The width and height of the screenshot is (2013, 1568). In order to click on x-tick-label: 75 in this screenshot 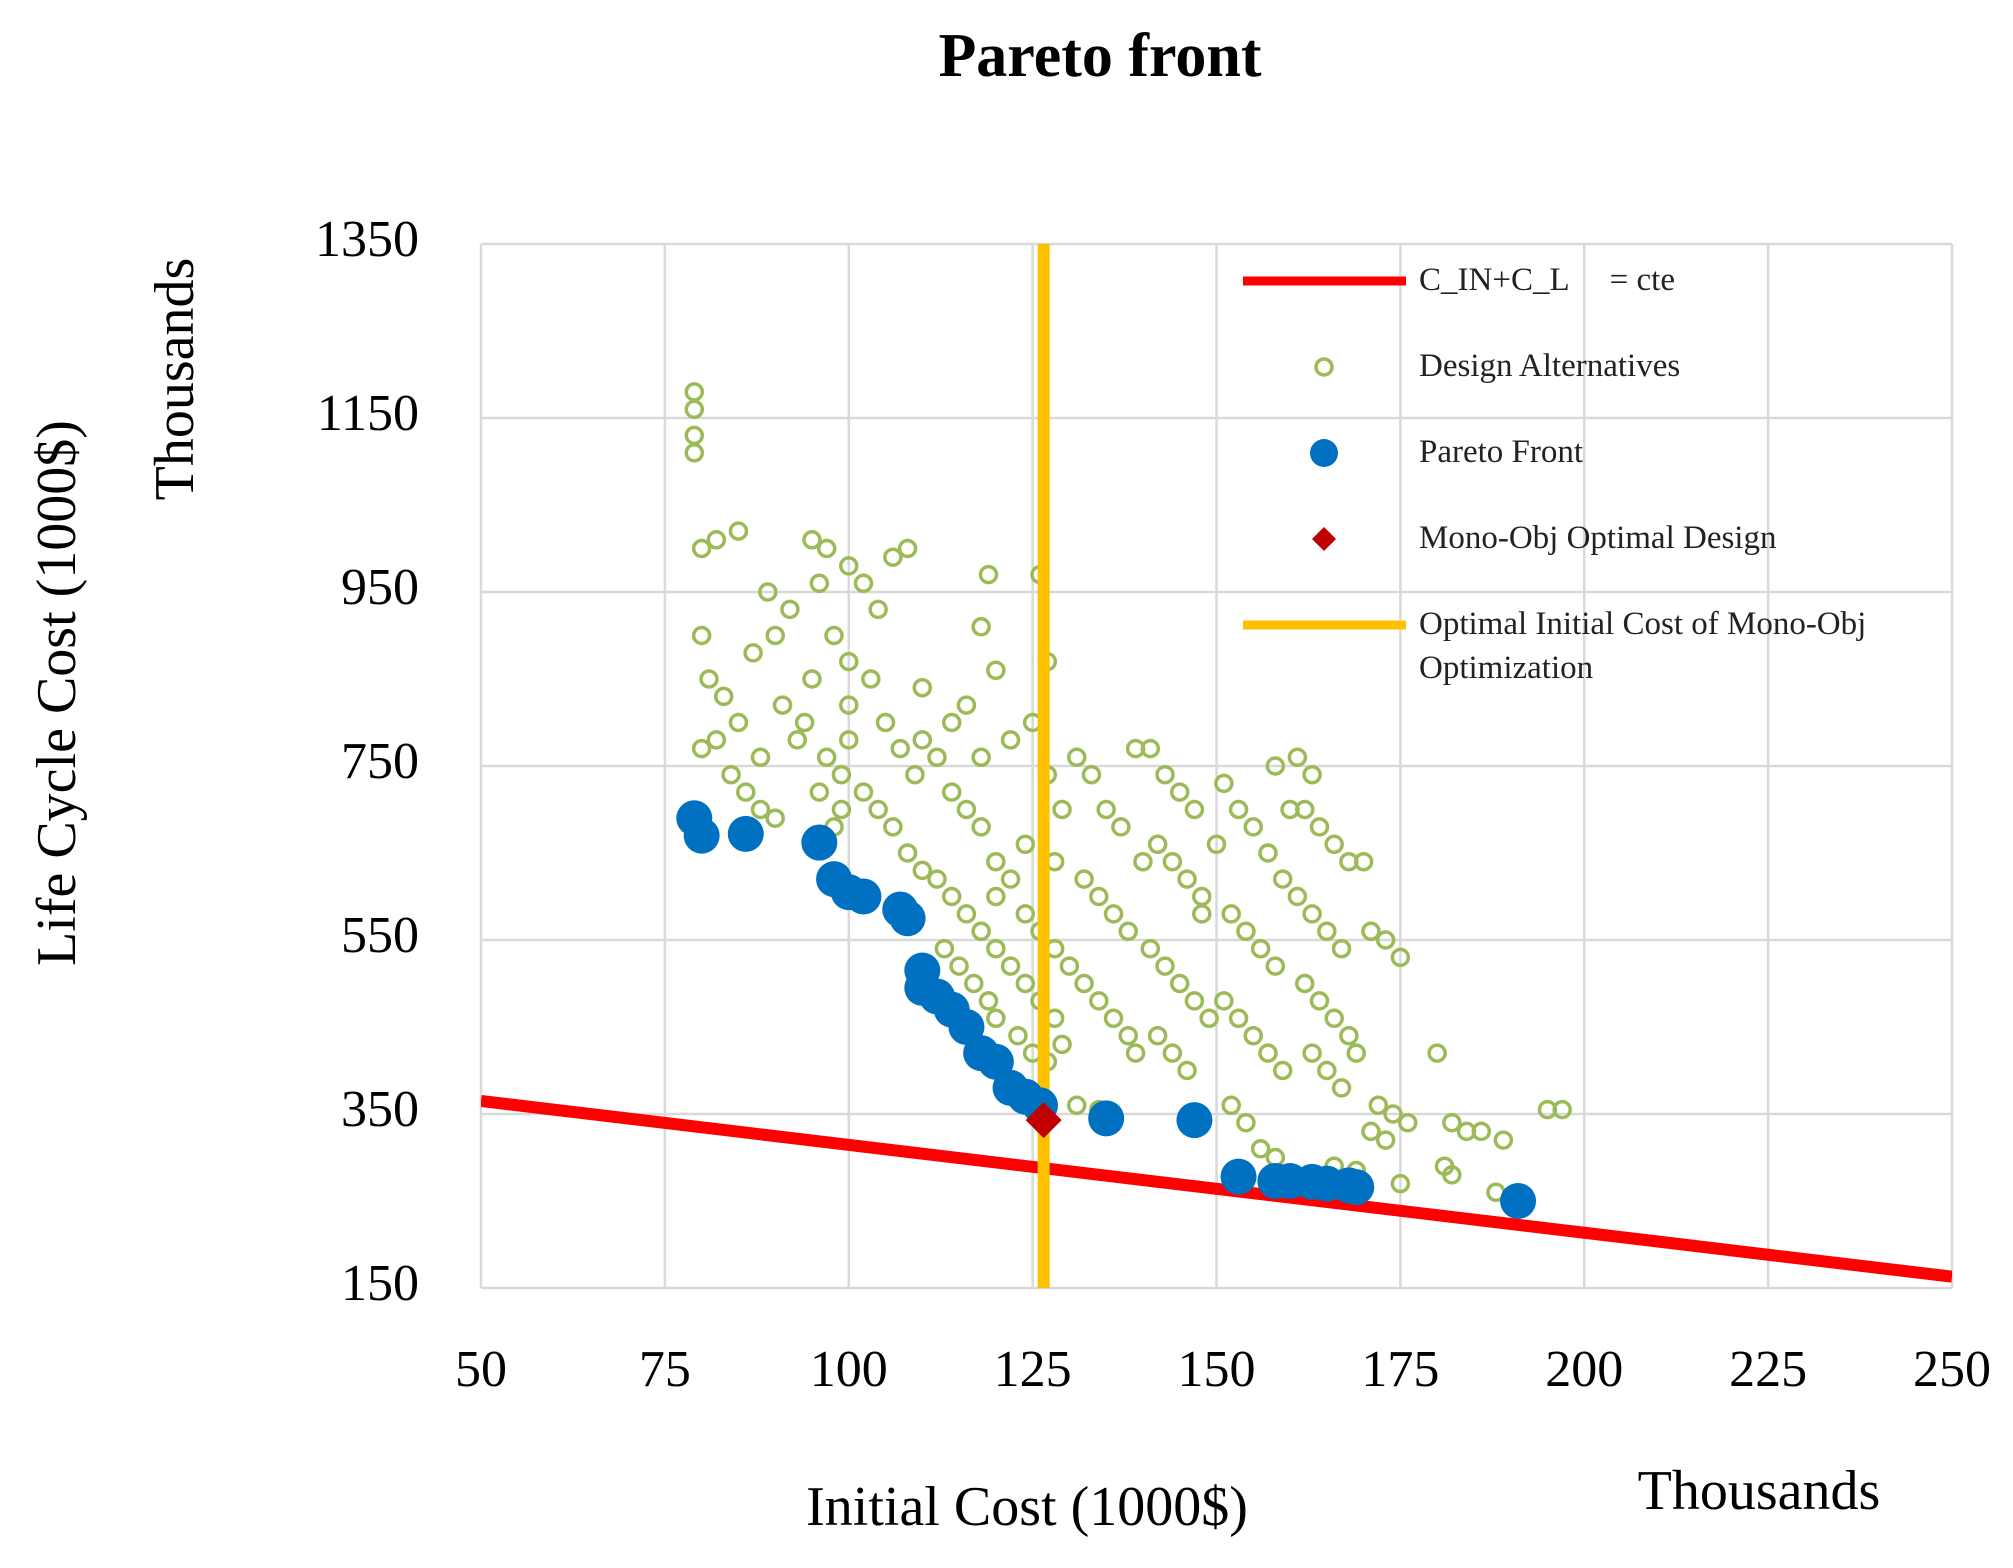, I will do `click(665, 1369)`.